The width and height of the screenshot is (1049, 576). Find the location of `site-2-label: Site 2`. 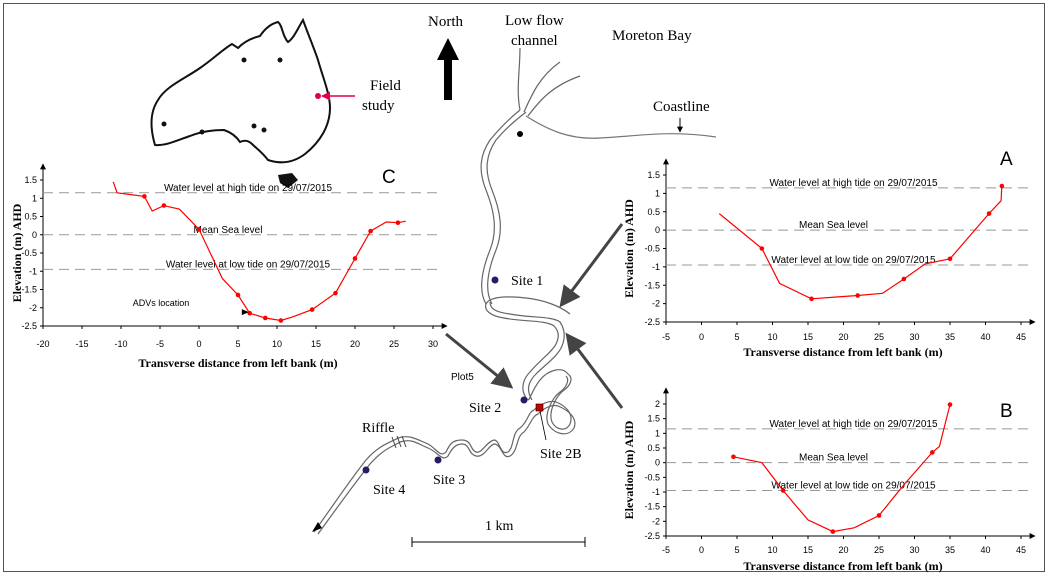

site-2-label: Site 2 is located at coordinates (485, 408).